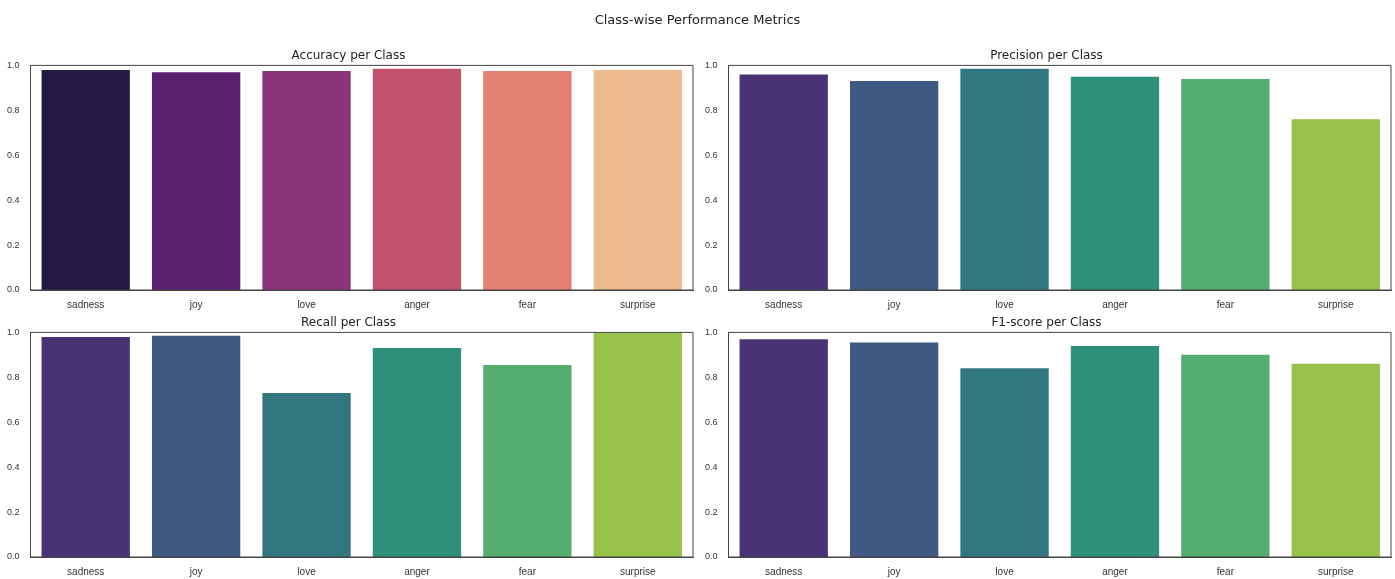 This screenshot has width=1395, height=579. What do you see at coordinates (697, 19) in the screenshot?
I see `text: Class-wise Performance Metrics` at bounding box center [697, 19].